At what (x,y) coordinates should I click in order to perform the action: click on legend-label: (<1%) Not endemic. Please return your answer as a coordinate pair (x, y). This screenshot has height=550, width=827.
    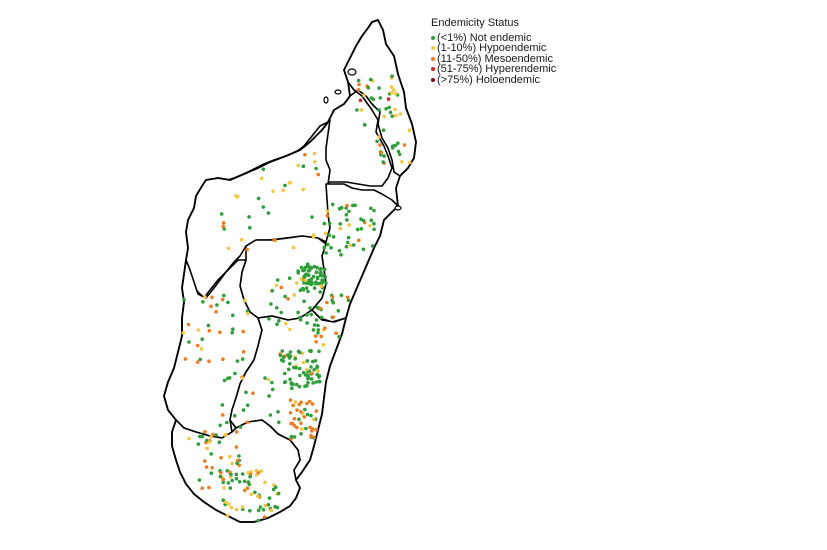
    Looking at the image, I should click on (484, 37).